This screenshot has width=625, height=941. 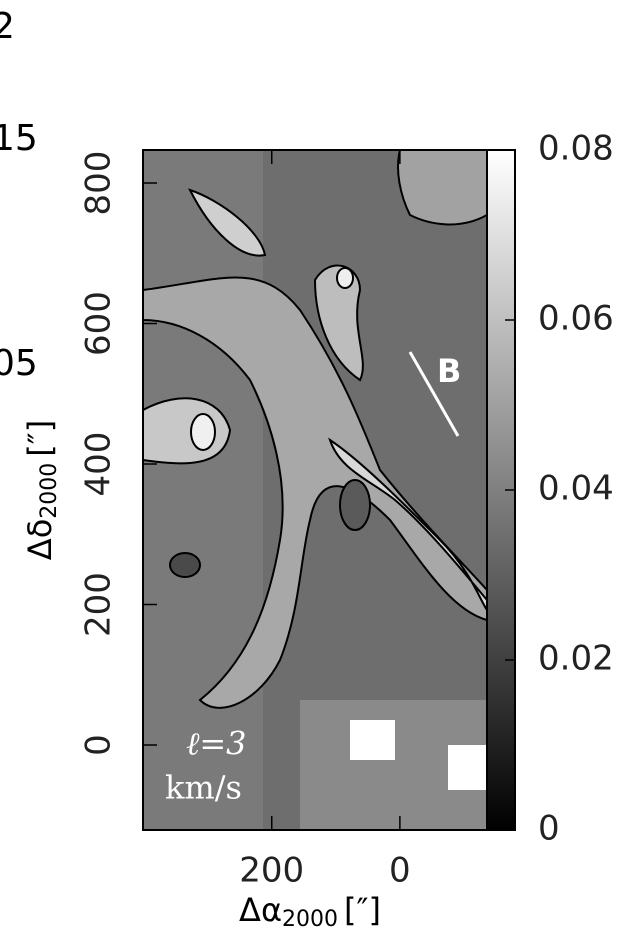 What do you see at coordinates (19, 363) in the screenshot?
I see `cropped-text: 05` at bounding box center [19, 363].